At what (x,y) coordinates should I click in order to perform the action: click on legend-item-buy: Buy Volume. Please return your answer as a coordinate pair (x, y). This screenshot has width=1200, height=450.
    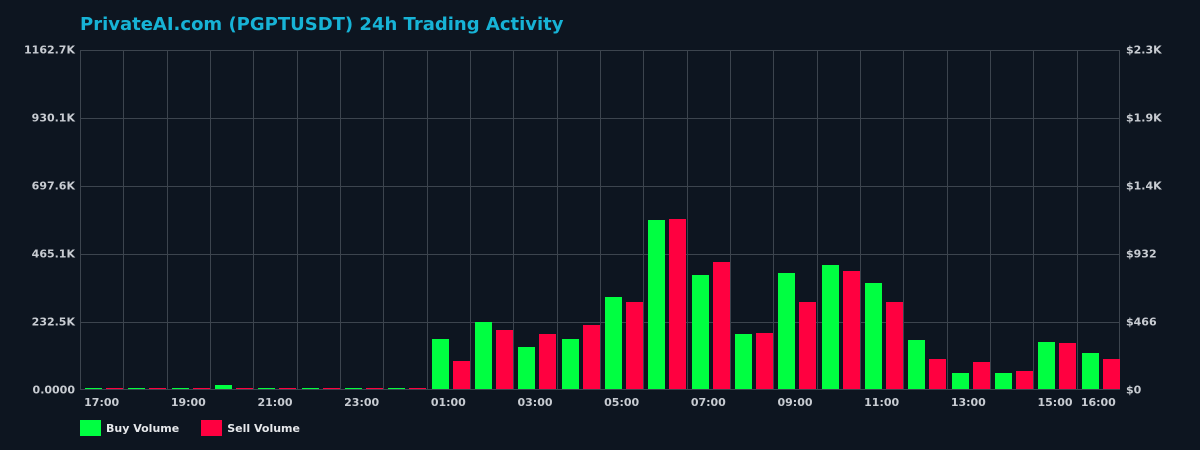
    Looking at the image, I should click on (129, 428).